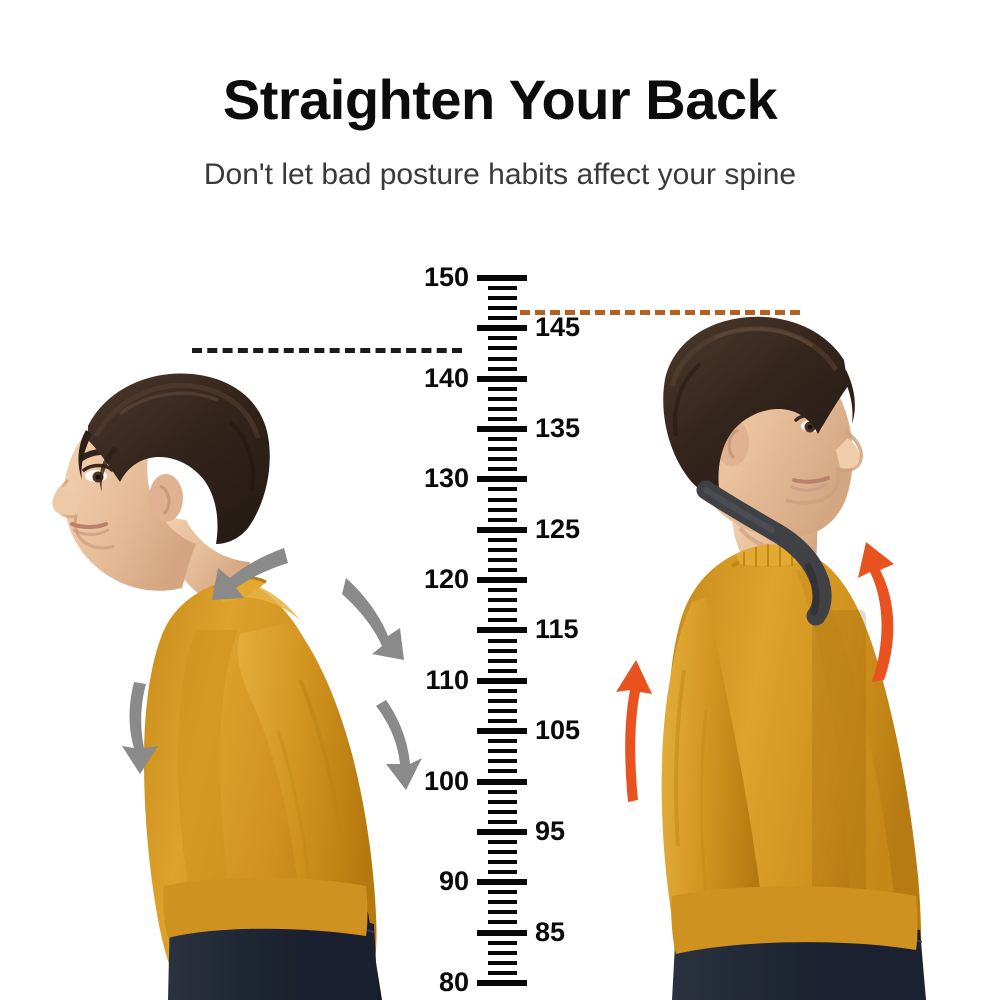 The height and width of the screenshot is (1000, 1000). What do you see at coordinates (550, 830) in the screenshot?
I see `ruler-label-95: 95` at bounding box center [550, 830].